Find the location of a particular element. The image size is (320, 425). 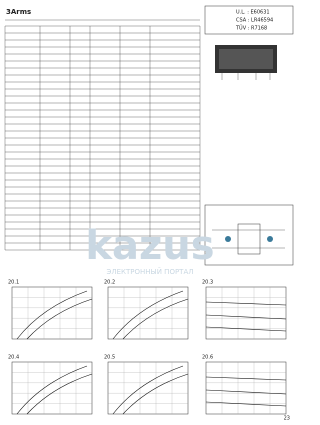

circuit-diagram is located at coordinates (248, 239).